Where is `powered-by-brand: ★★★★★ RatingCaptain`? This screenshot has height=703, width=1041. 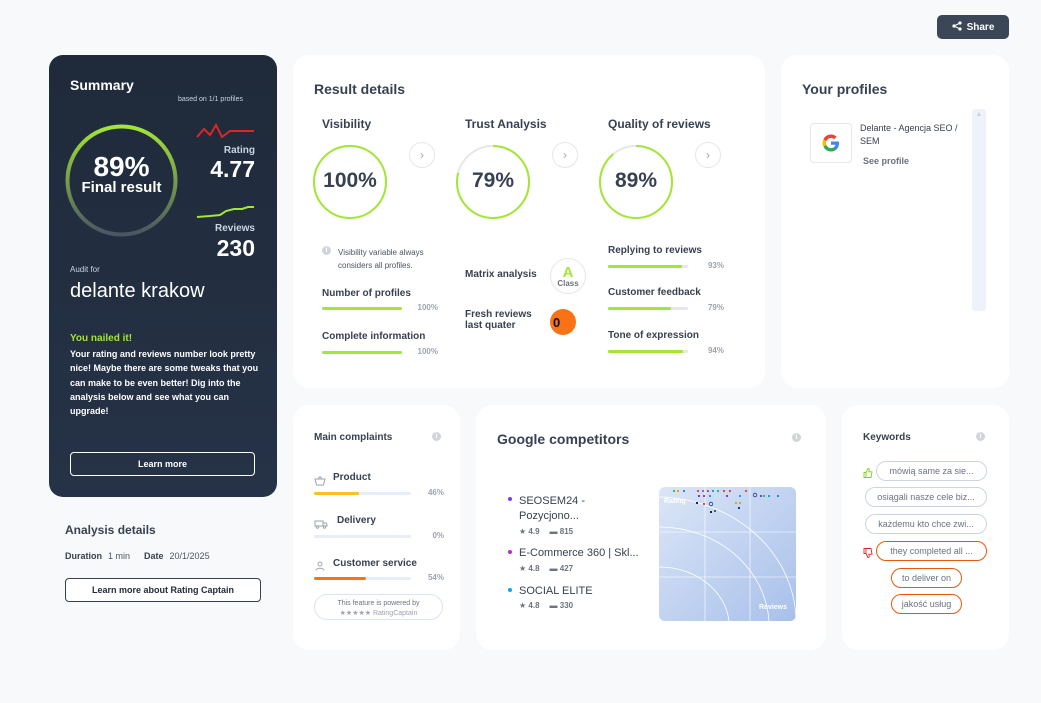 powered-by-brand: ★★★★★ RatingCaptain is located at coordinates (378, 614).